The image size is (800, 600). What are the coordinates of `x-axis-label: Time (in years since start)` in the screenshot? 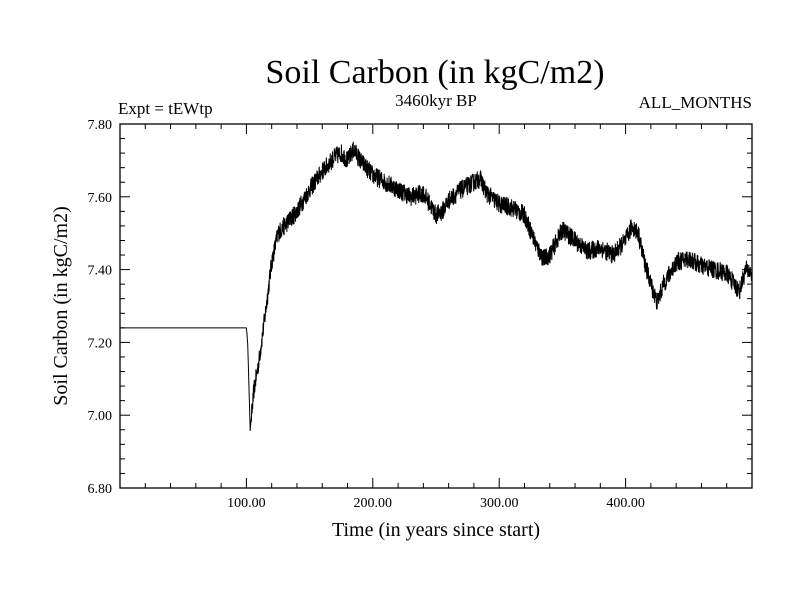 It's located at (436, 530).